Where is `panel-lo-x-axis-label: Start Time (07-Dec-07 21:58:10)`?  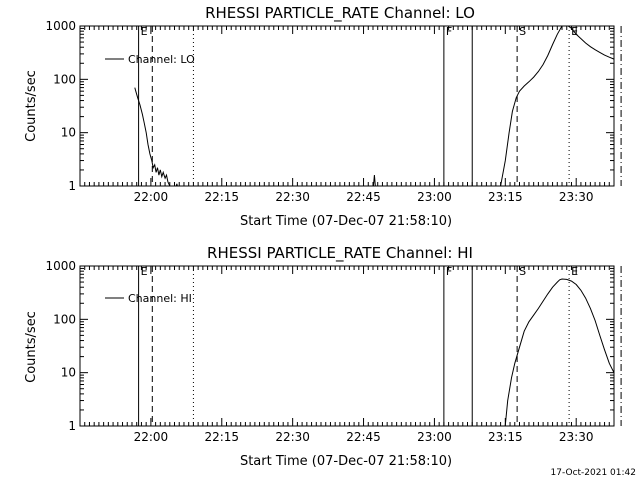
panel-lo-x-axis-label: Start Time (07-Dec-07 21:58:10) is located at coordinates (346, 221).